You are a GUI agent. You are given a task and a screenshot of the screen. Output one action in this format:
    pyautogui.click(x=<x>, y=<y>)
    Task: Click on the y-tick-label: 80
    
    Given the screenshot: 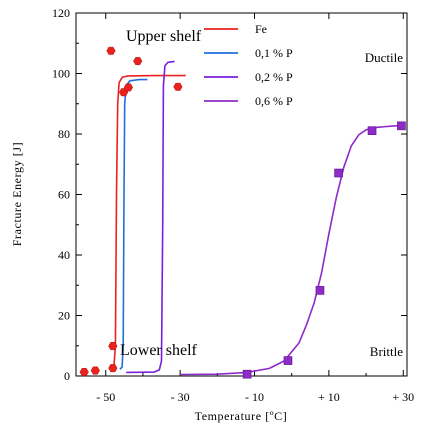 What is the action you would take?
    pyautogui.click(x=64, y=134)
    